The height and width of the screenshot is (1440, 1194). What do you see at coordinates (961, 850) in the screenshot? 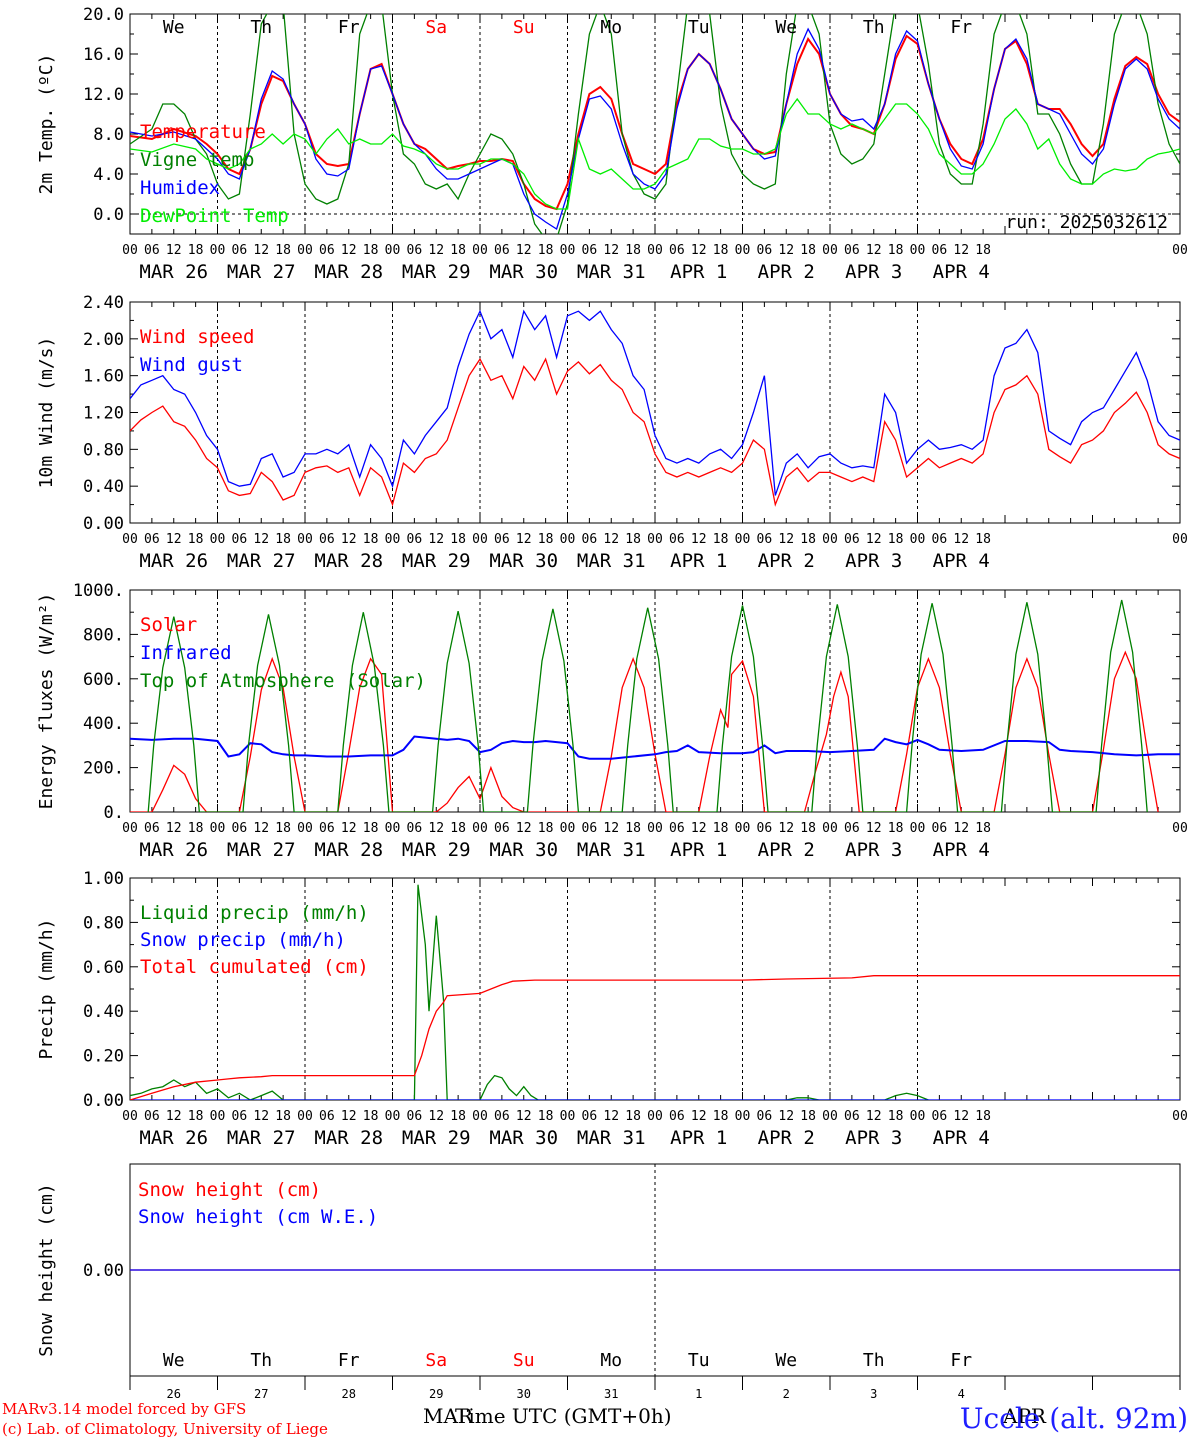
I see `date-label: APR 4` at bounding box center [961, 850].